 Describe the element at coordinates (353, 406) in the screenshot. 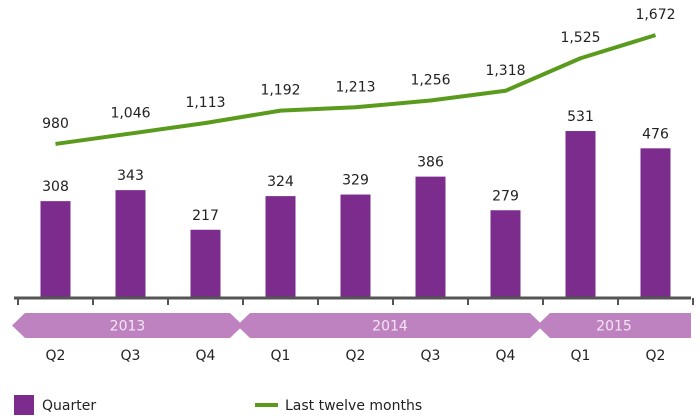

I see `legend-label: Last twelve months` at that location.